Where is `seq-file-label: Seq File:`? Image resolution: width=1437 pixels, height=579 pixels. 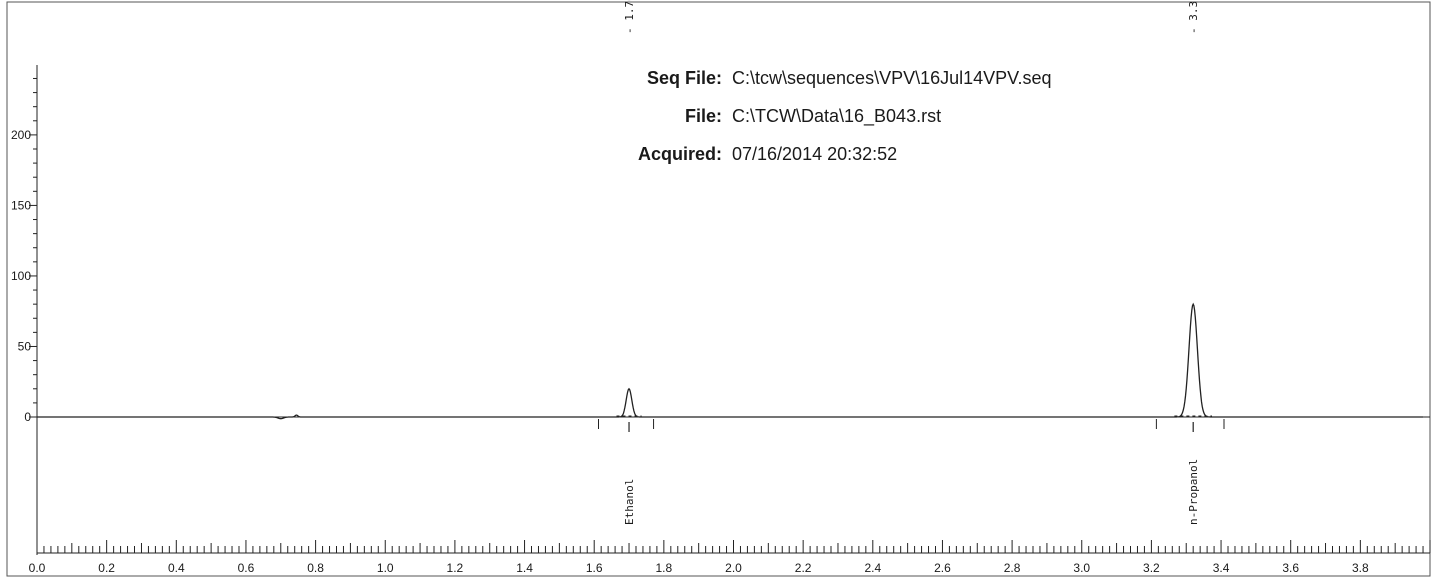 seq-file-label: Seq File: is located at coordinates (684, 78).